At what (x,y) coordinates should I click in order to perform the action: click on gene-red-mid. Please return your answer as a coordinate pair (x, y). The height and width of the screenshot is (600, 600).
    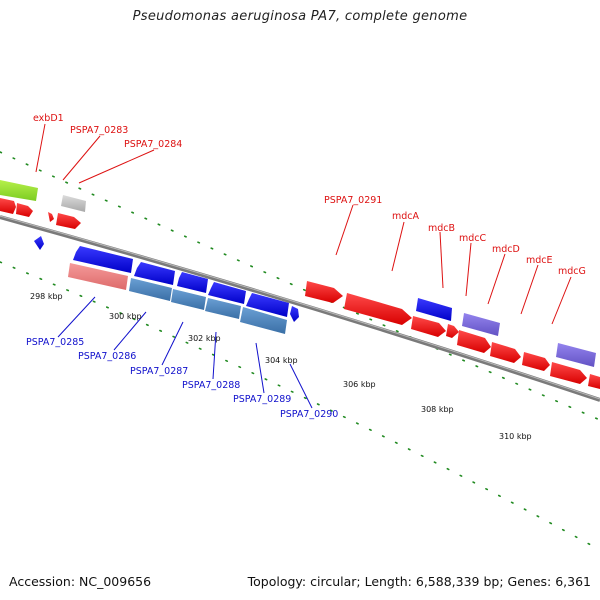
    Looking at the image, I should click on (428, 326).